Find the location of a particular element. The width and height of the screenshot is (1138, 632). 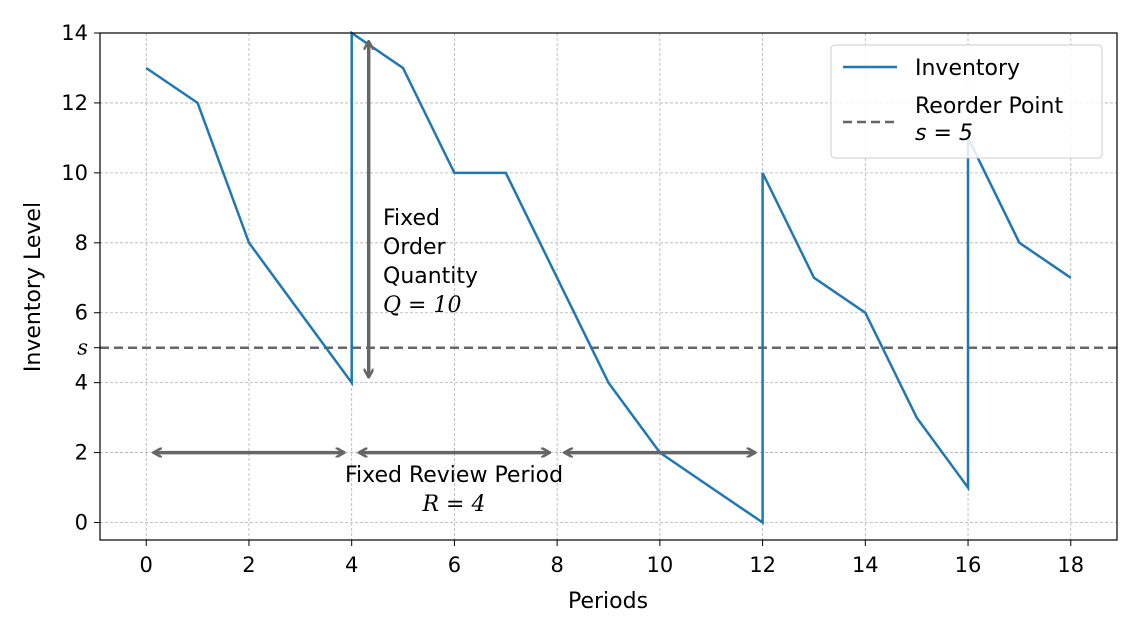

y-tick-label: 2 is located at coordinates (81, 453).